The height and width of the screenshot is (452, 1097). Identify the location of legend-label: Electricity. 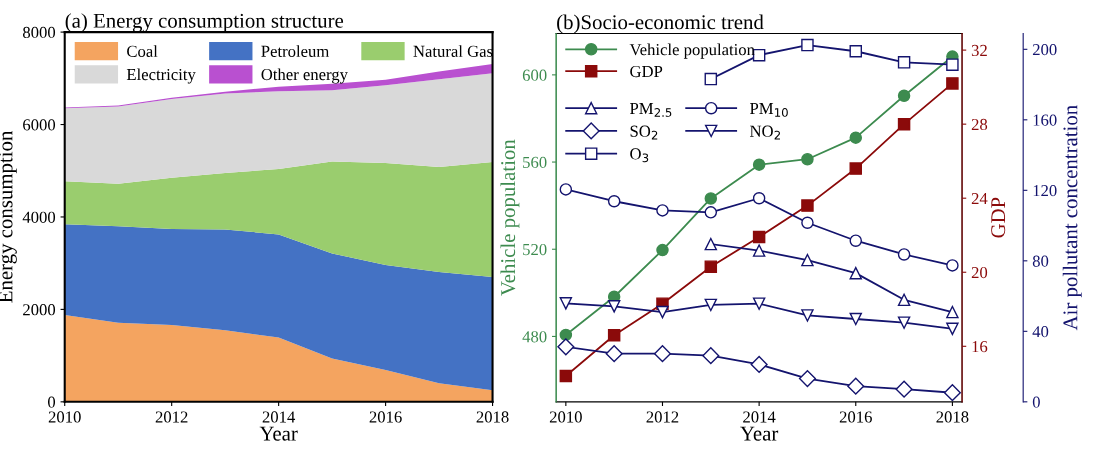
(161, 76).